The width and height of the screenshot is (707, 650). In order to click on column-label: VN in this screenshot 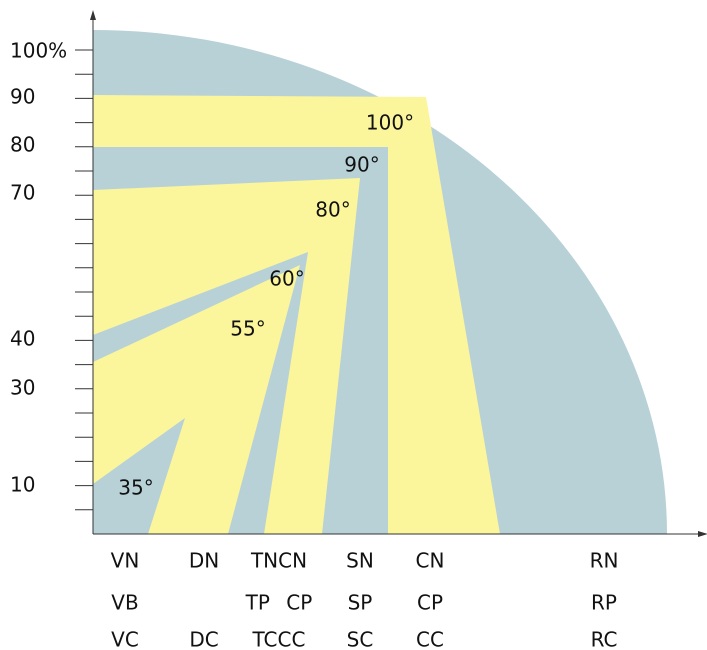, I will do `click(125, 561)`.